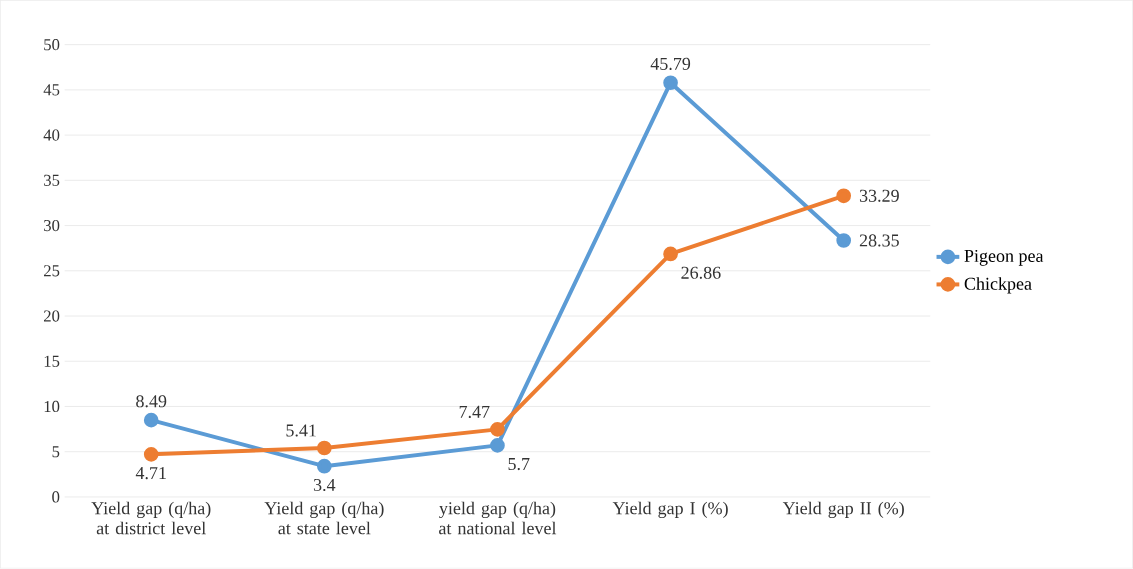 Image resolution: width=1133 pixels, height=569 pixels. What do you see at coordinates (52, 180) in the screenshot?
I see `y-tick-label: 35` at bounding box center [52, 180].